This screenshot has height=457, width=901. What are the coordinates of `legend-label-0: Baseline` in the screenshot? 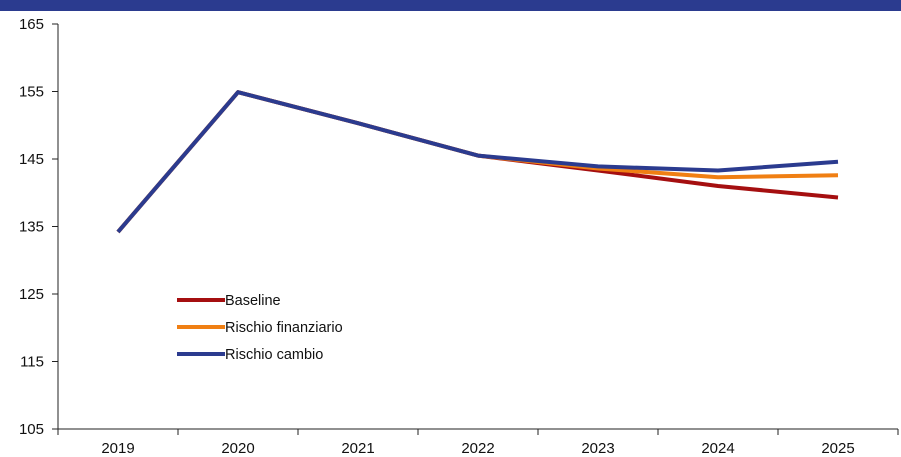 It's located at (253, 301).